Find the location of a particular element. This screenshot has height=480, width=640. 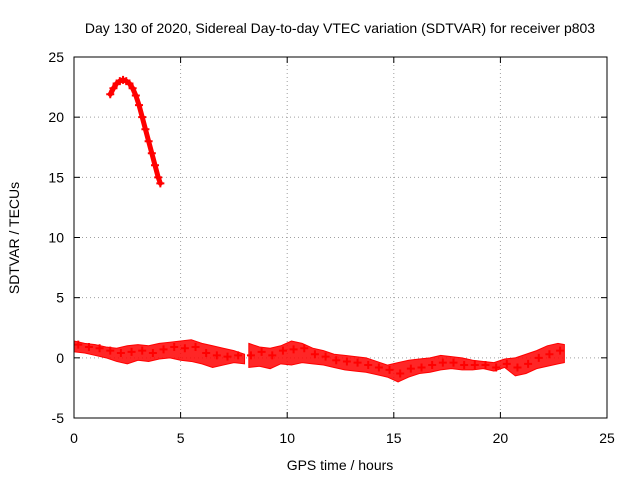

x-tick-label: 5 is located at coordinates (181, 438).